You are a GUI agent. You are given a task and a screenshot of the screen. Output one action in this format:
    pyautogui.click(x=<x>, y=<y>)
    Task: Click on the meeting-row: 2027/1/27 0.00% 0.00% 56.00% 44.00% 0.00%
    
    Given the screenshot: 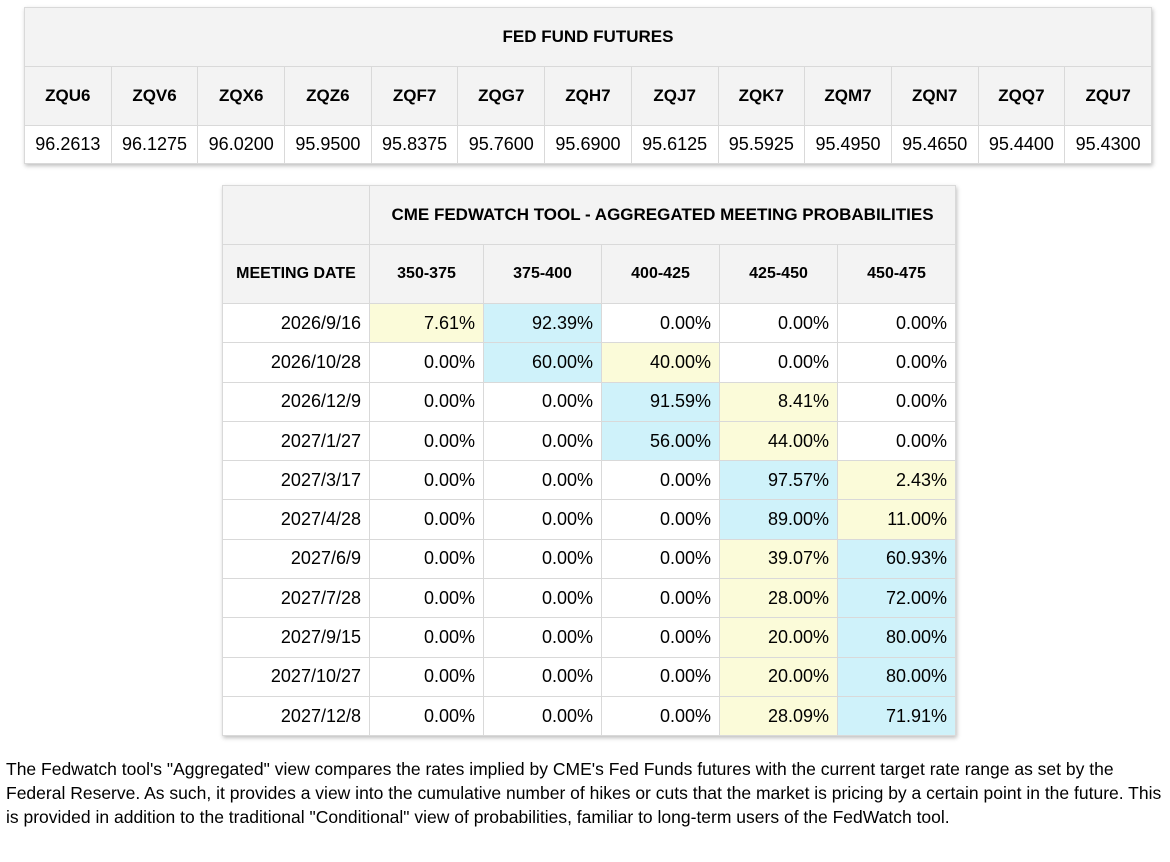 What is the action you would take?
    pyautogui.click(x=589, y=441)
    